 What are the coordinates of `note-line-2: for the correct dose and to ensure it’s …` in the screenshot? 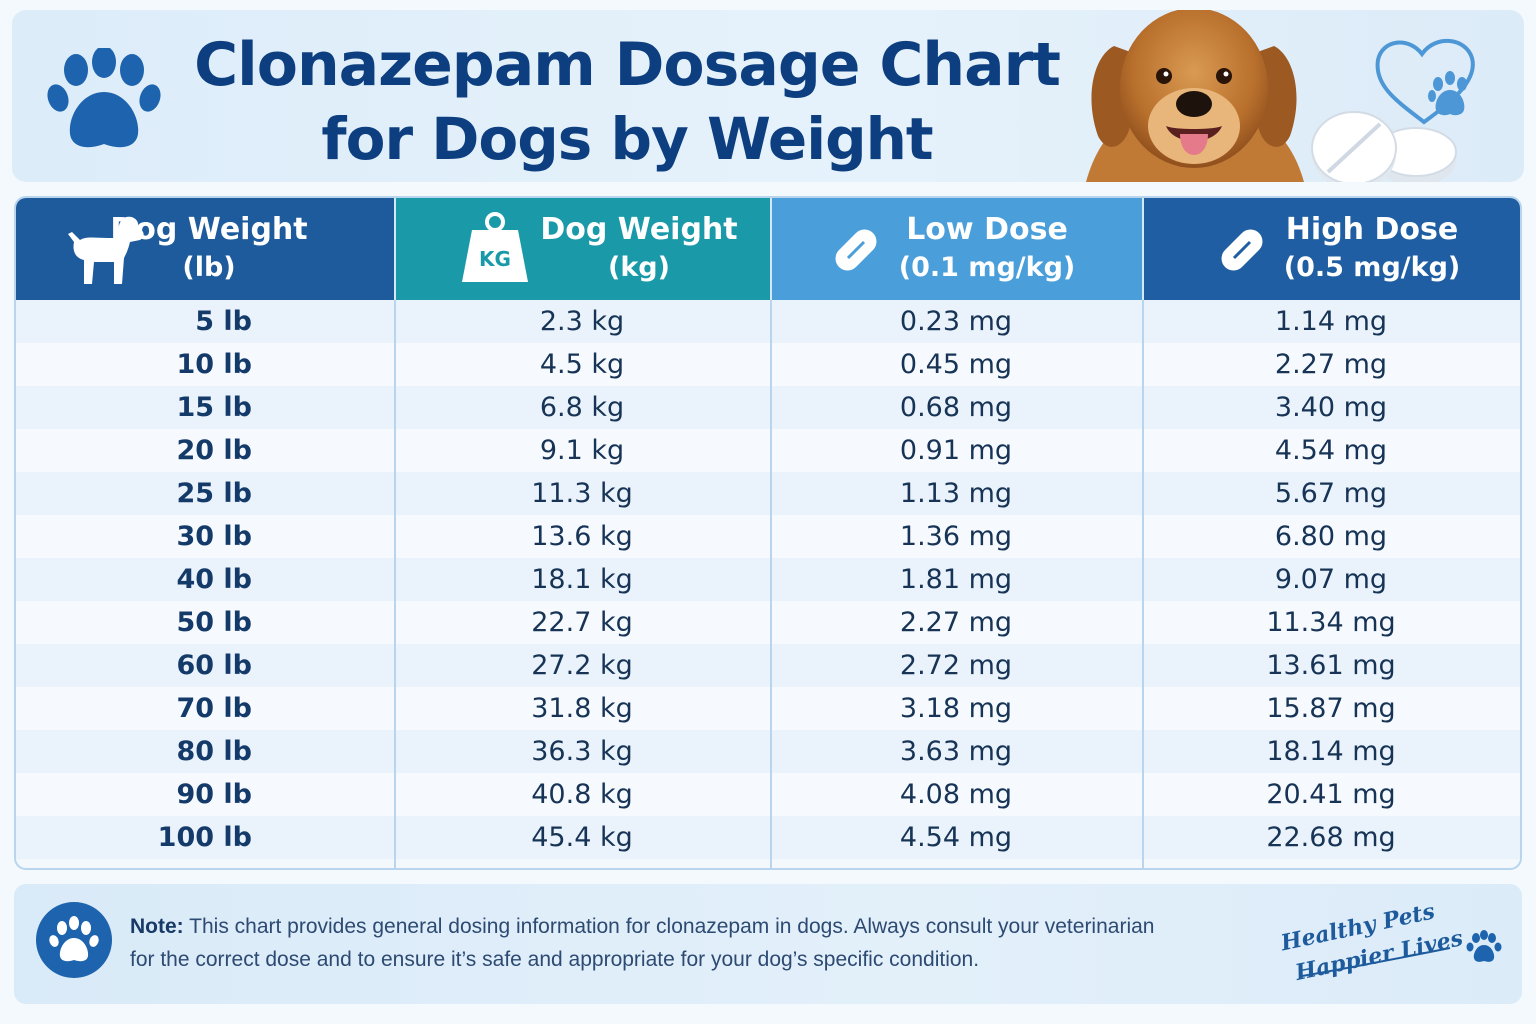 It's located at (555, 959).